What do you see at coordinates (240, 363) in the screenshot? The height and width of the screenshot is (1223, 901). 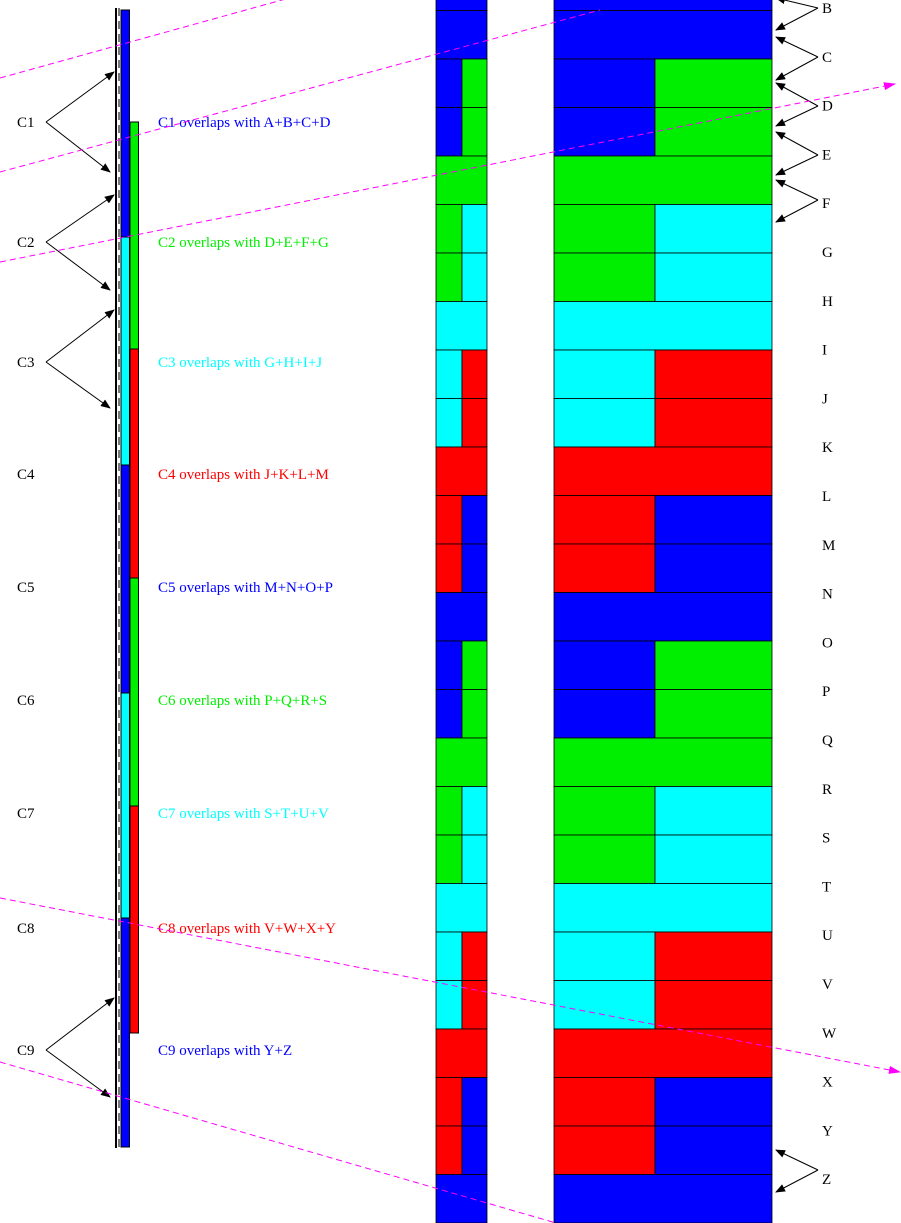 I see `overlap-text: C3 overlaps with G+H+I+J` at bounding box center [240, 363].